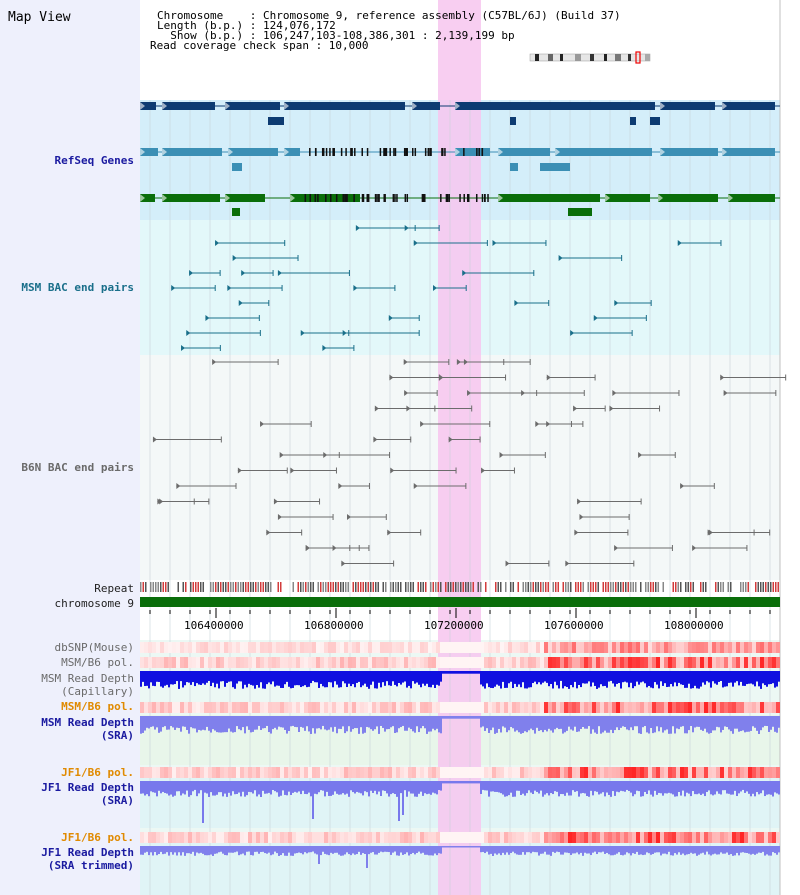  I want to click on gene-exon, so click(253, 152).